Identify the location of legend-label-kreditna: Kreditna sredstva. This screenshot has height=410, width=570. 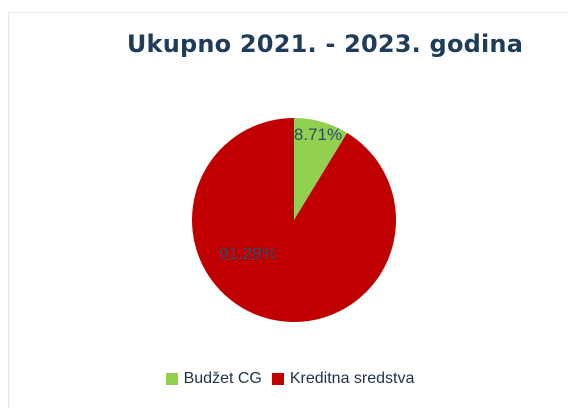
(352, 378).